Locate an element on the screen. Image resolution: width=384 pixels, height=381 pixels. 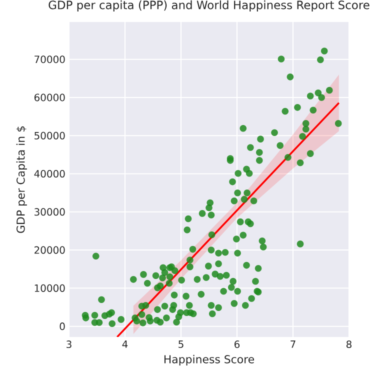
x-tick-label: 6 is located at coordinates (237, 344).